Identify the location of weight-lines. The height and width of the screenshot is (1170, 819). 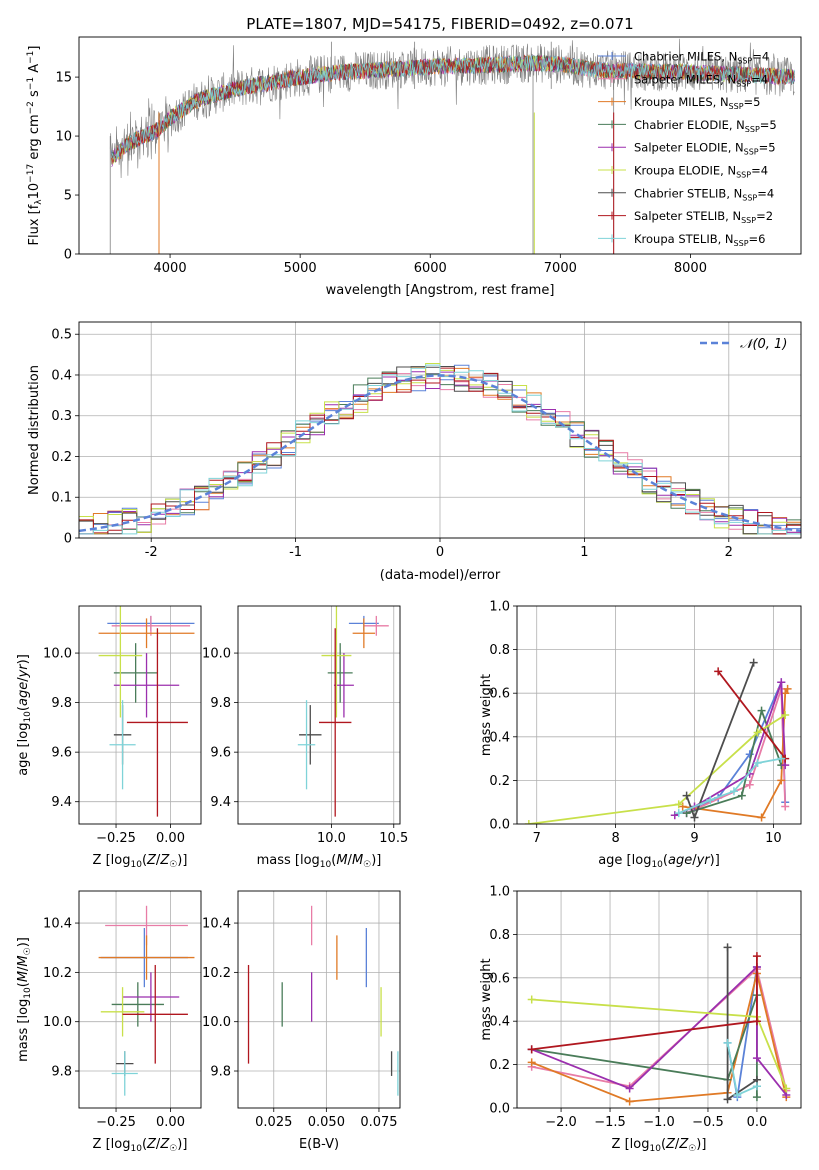
(658, 741).